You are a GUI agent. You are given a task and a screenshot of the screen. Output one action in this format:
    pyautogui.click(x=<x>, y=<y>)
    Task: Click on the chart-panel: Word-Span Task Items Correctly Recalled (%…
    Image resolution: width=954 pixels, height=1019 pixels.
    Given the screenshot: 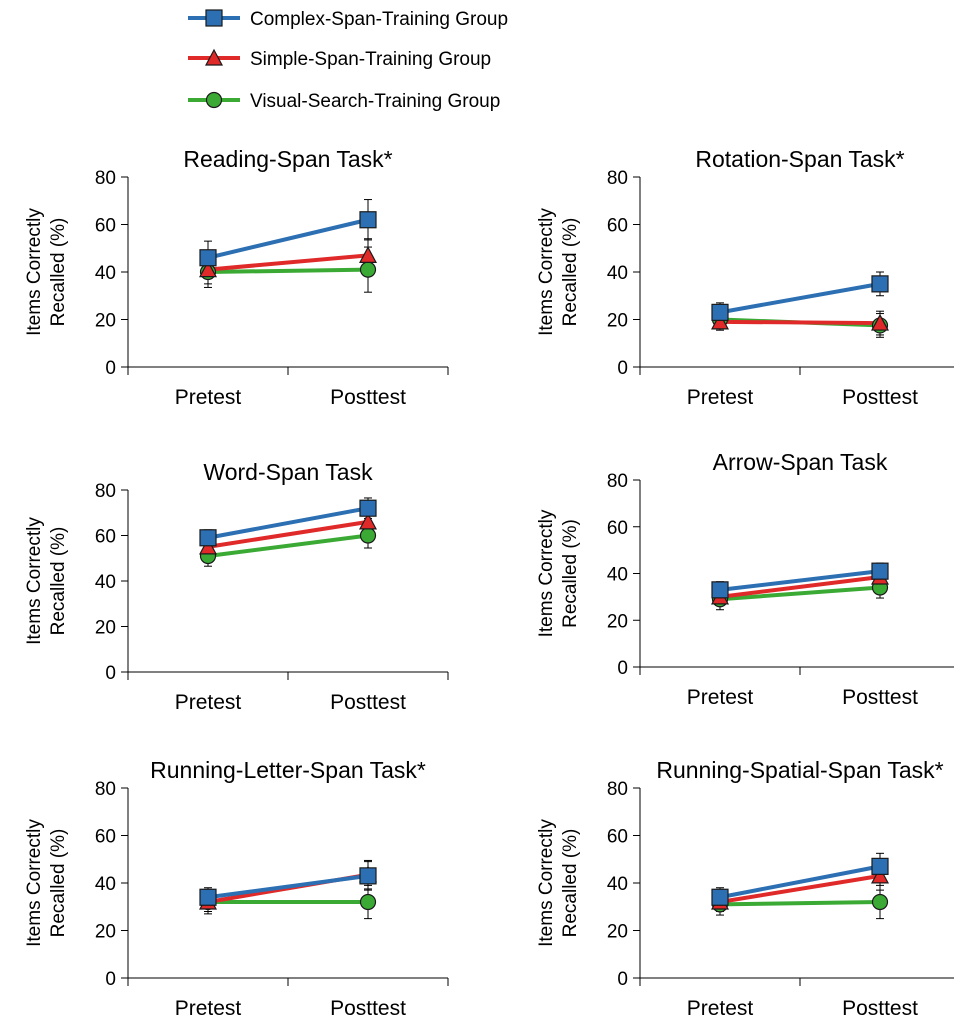 What is the action you would take?
    pyautogui.click(x=236, y=586)
    